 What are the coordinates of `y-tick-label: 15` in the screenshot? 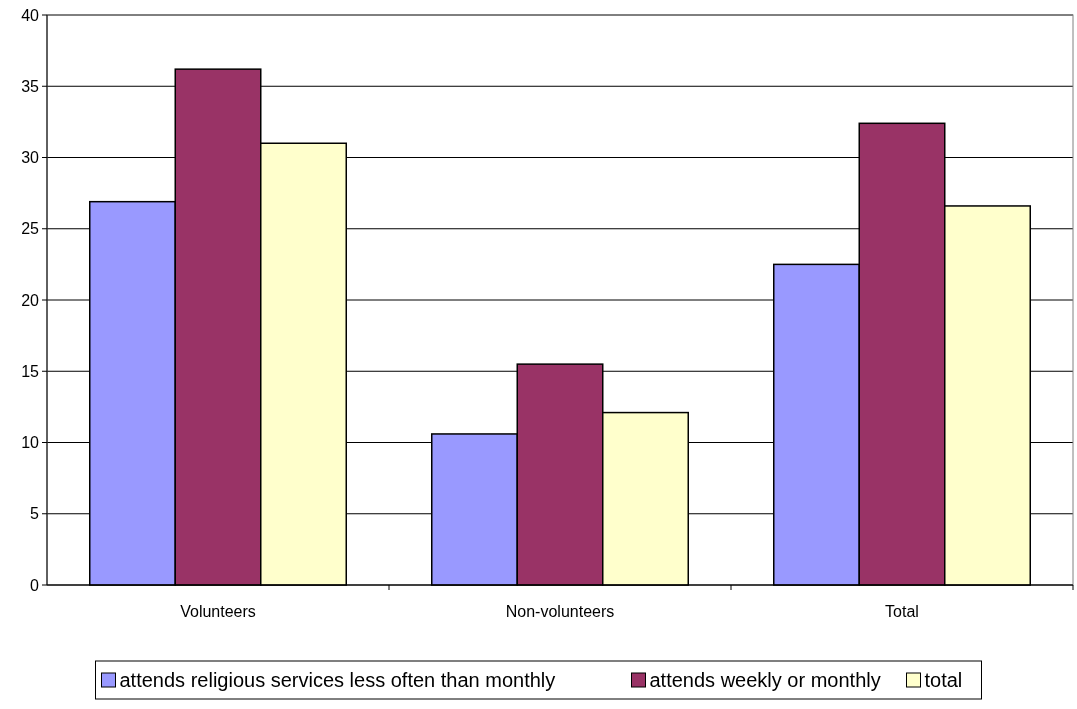 It's located at (30, 371).